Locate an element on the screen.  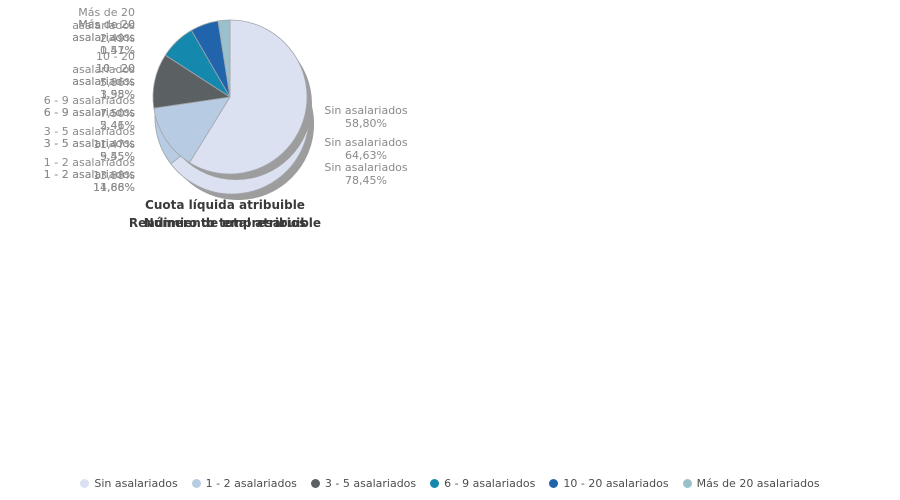
slice-label-line: 11,47% is located at coordinates (114, 144).